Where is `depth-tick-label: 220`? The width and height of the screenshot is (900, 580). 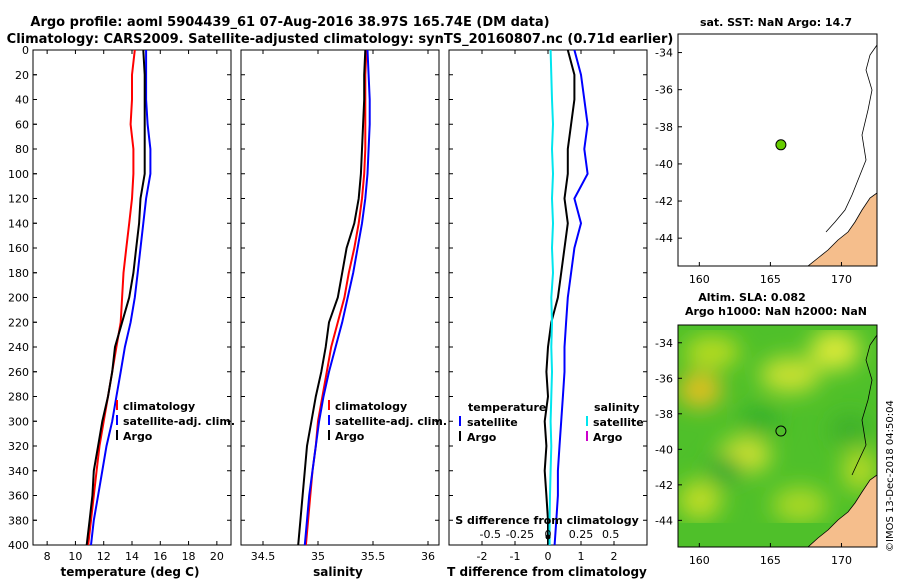
depth-tick-label: 220 is located at coordinates (18, 322).